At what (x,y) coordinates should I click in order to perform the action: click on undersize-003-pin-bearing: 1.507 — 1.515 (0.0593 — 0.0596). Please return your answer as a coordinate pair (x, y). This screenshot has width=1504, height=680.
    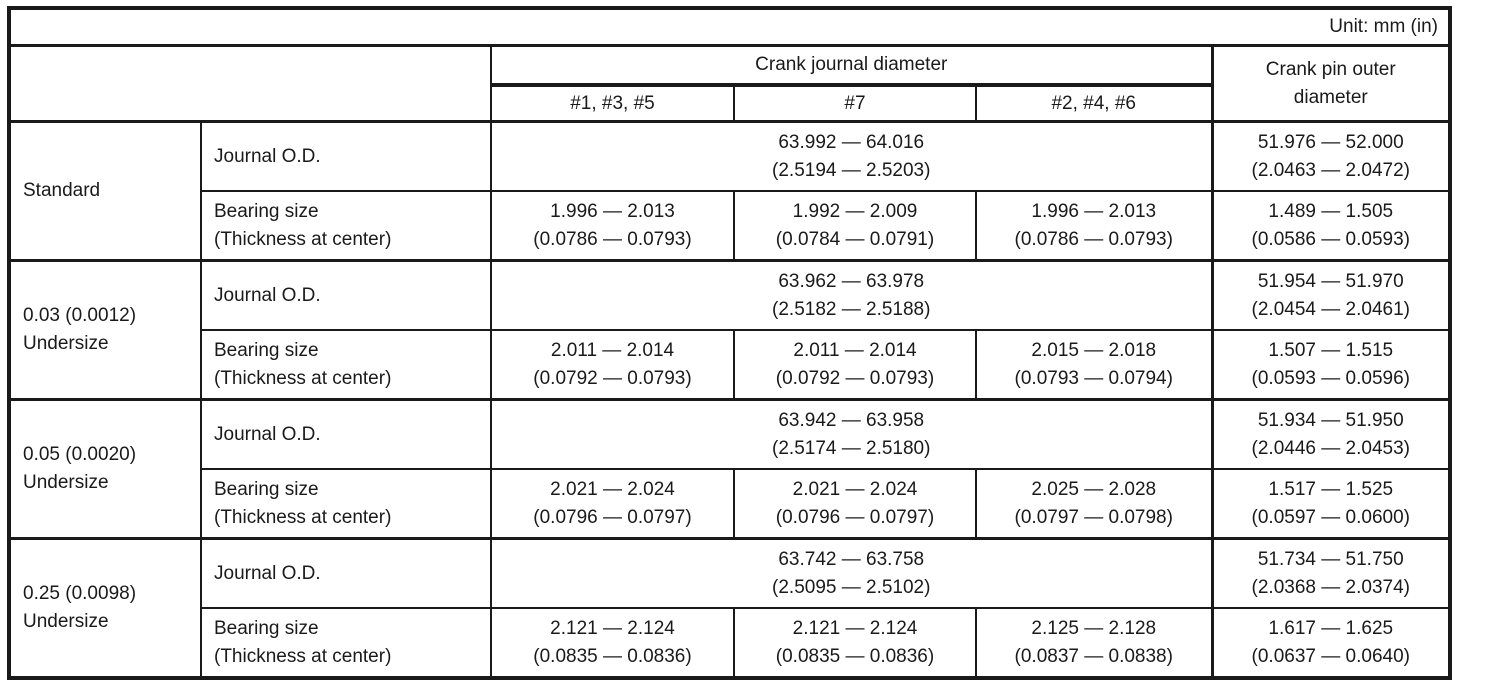
    Looking at the image, I should click on (1331, 365).